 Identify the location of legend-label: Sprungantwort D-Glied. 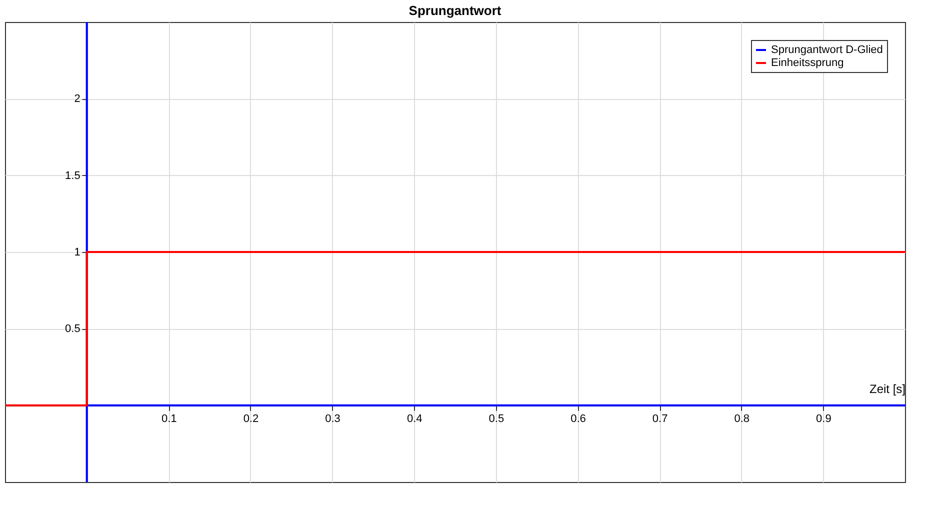
(827, 50).